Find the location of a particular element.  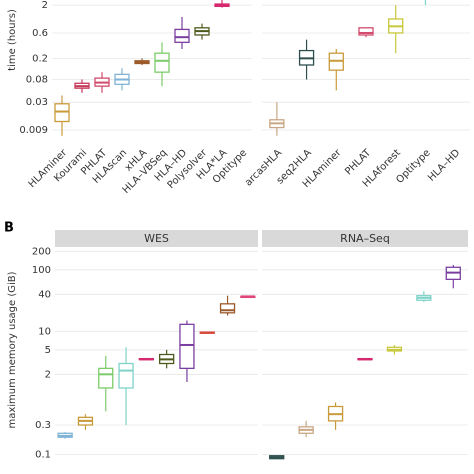

y-tick-label: 0.2 is located at coordinates (40, 58).